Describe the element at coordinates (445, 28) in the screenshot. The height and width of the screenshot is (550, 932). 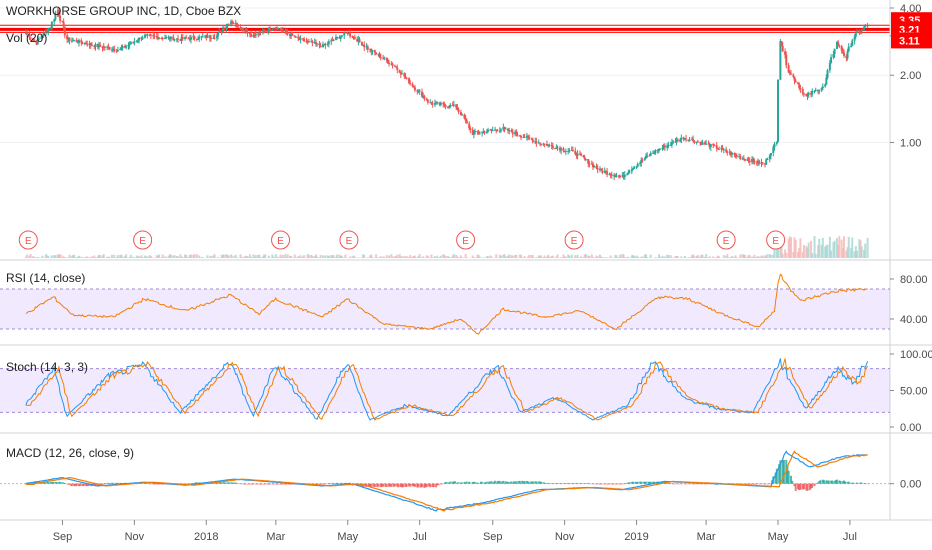
I see `price-levels` at that location.